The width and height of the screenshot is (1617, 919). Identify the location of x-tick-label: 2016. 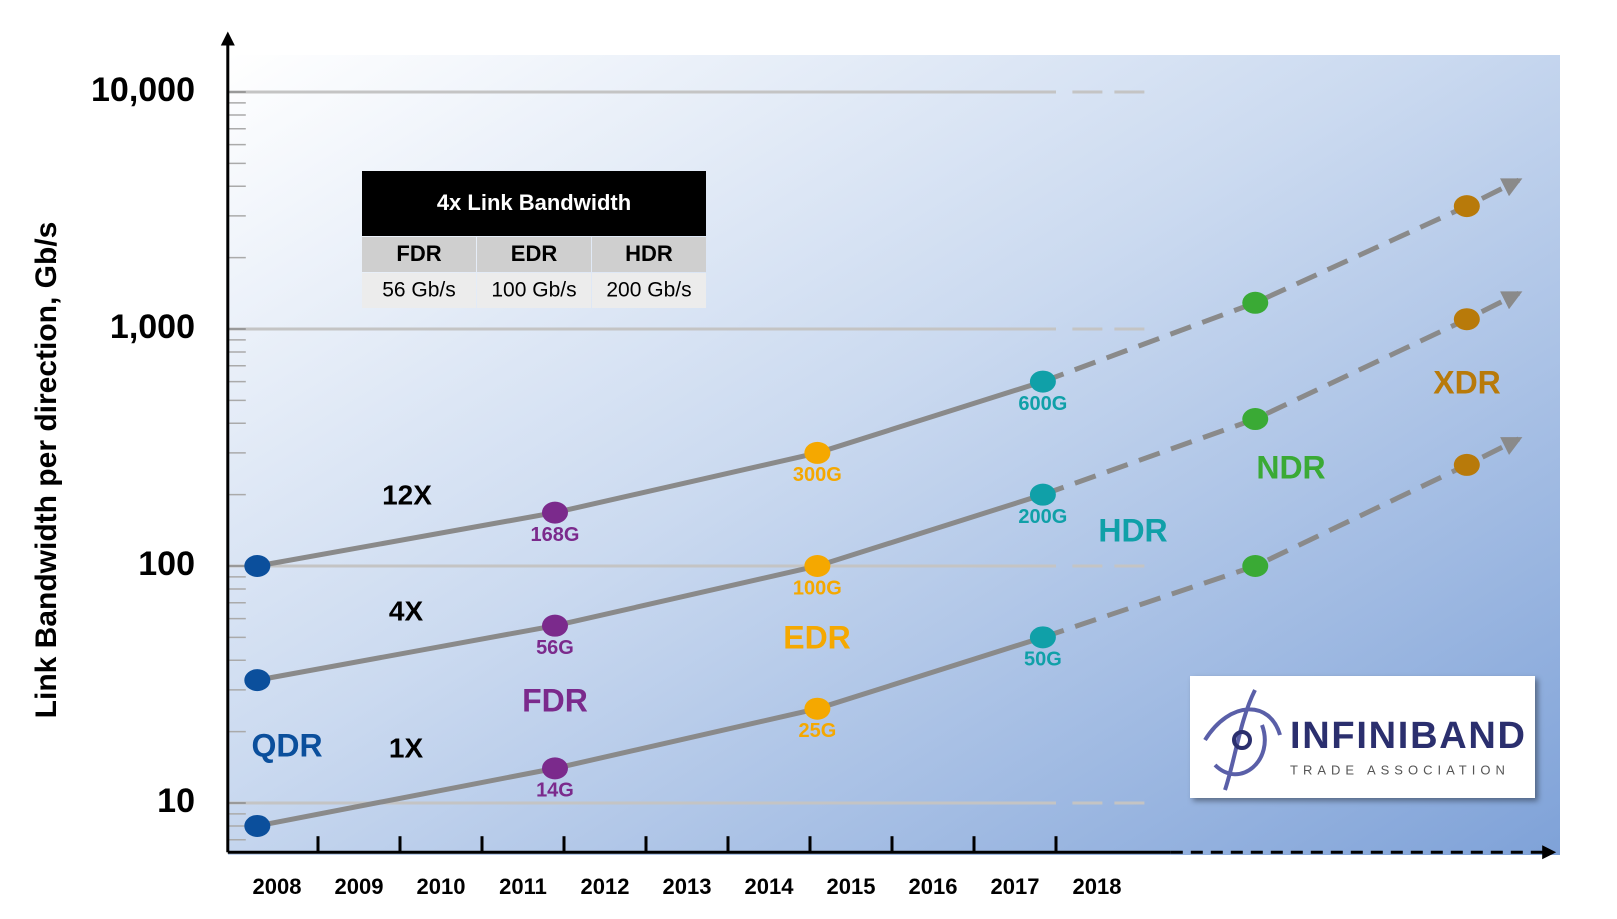
(933, 886).